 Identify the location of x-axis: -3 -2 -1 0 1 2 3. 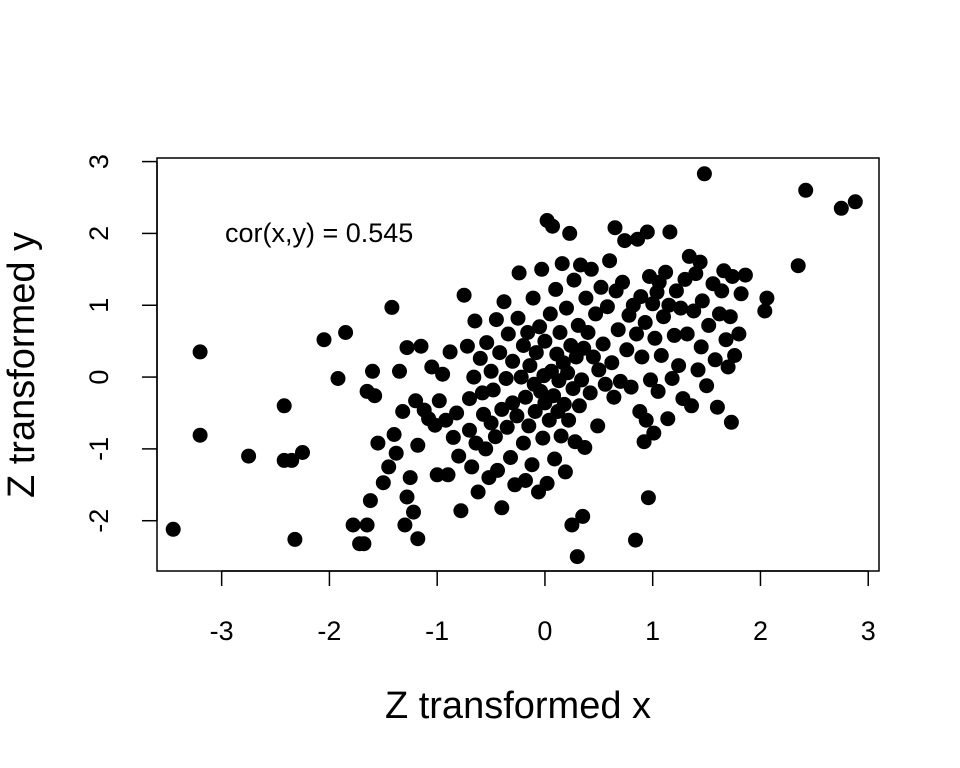
(543, 608).